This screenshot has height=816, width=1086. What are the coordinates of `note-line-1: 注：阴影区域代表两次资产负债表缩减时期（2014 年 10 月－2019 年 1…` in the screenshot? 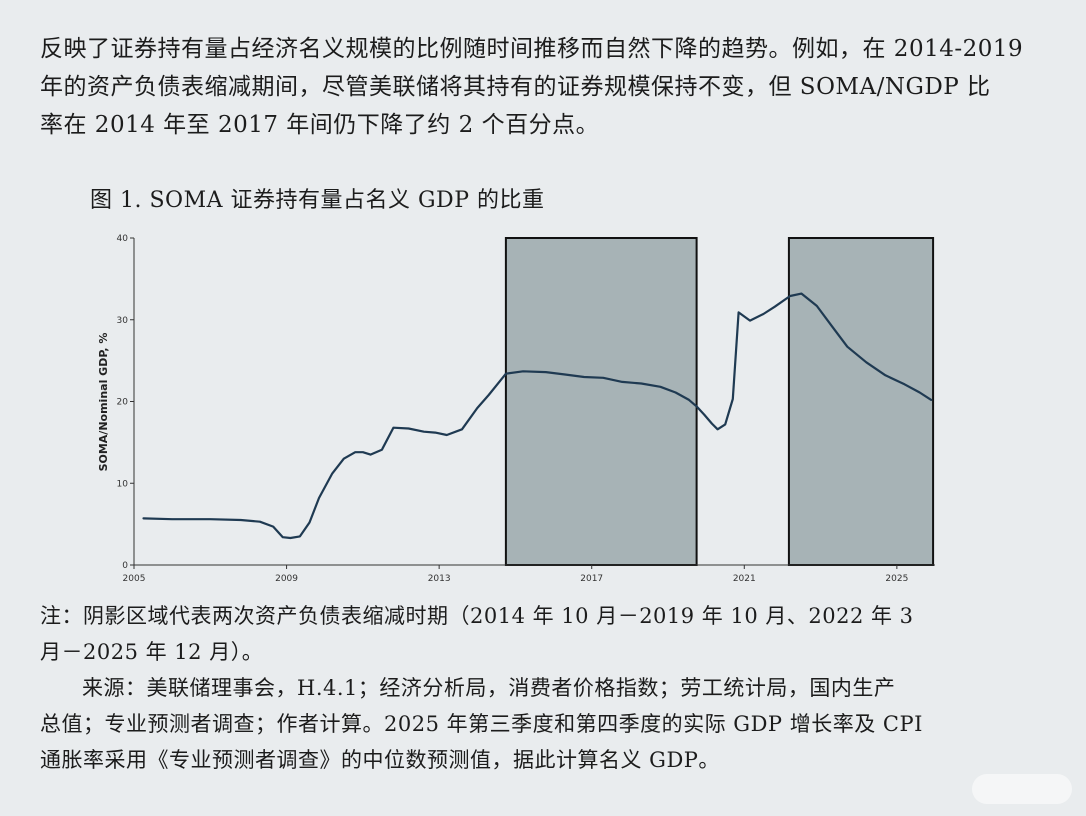 It's located at (477, 616).